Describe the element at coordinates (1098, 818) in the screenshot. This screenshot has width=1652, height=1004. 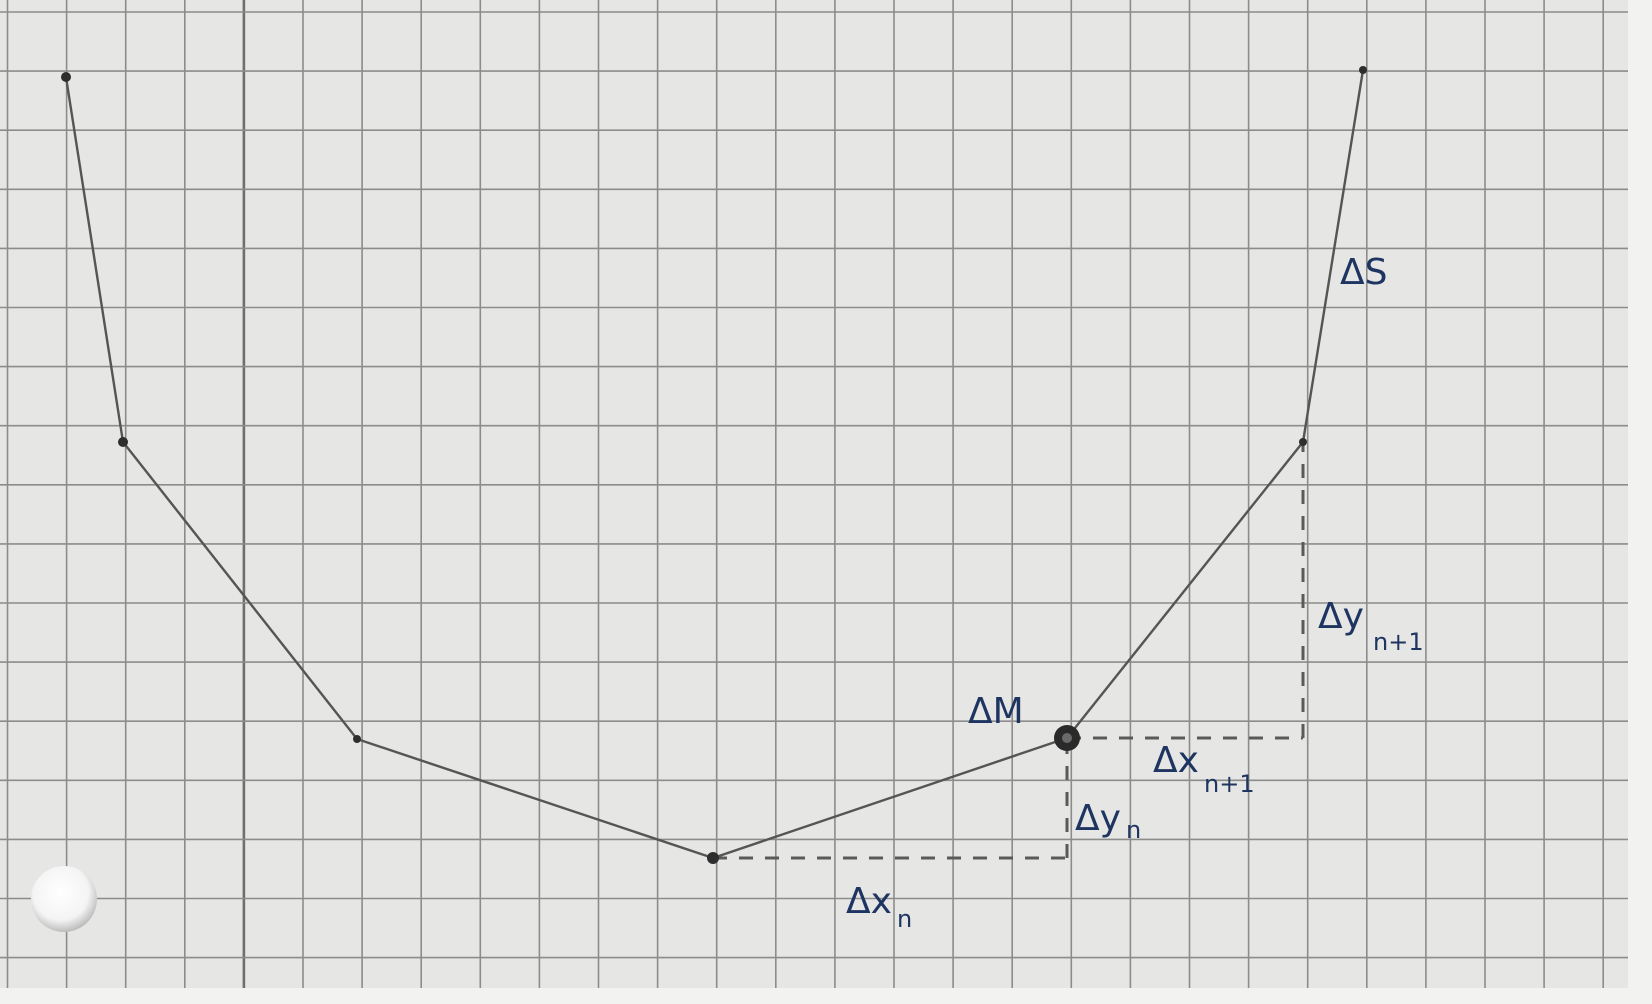
I see `dy-n-base: Δy` at that location.